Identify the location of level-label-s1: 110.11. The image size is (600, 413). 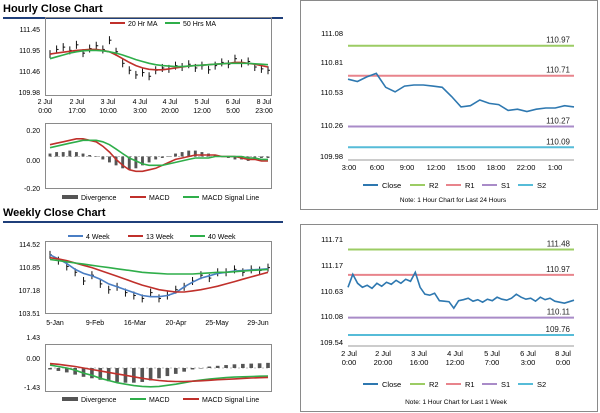
(559, 312).